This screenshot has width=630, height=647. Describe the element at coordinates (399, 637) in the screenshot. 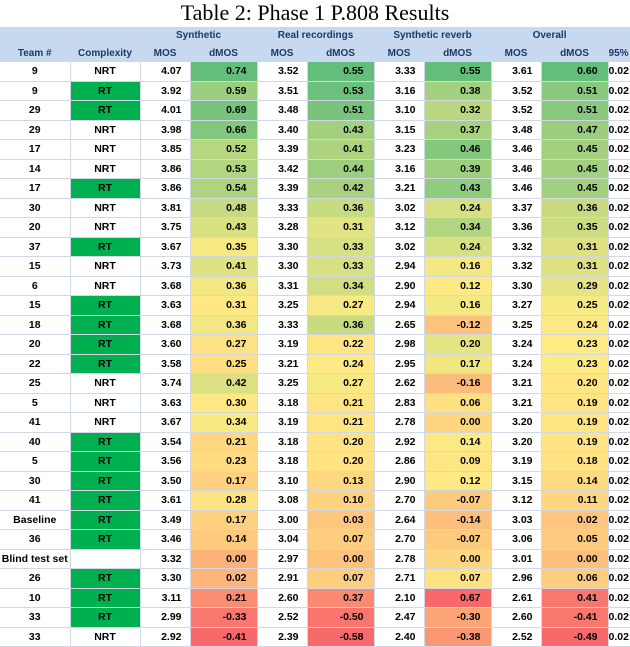

I see `rev-mos-cell: 2.40` at that location.